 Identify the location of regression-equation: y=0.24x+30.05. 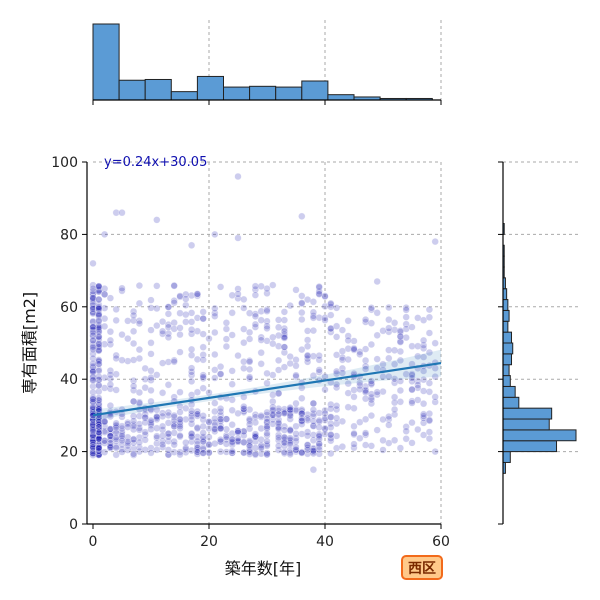
(155, 162).